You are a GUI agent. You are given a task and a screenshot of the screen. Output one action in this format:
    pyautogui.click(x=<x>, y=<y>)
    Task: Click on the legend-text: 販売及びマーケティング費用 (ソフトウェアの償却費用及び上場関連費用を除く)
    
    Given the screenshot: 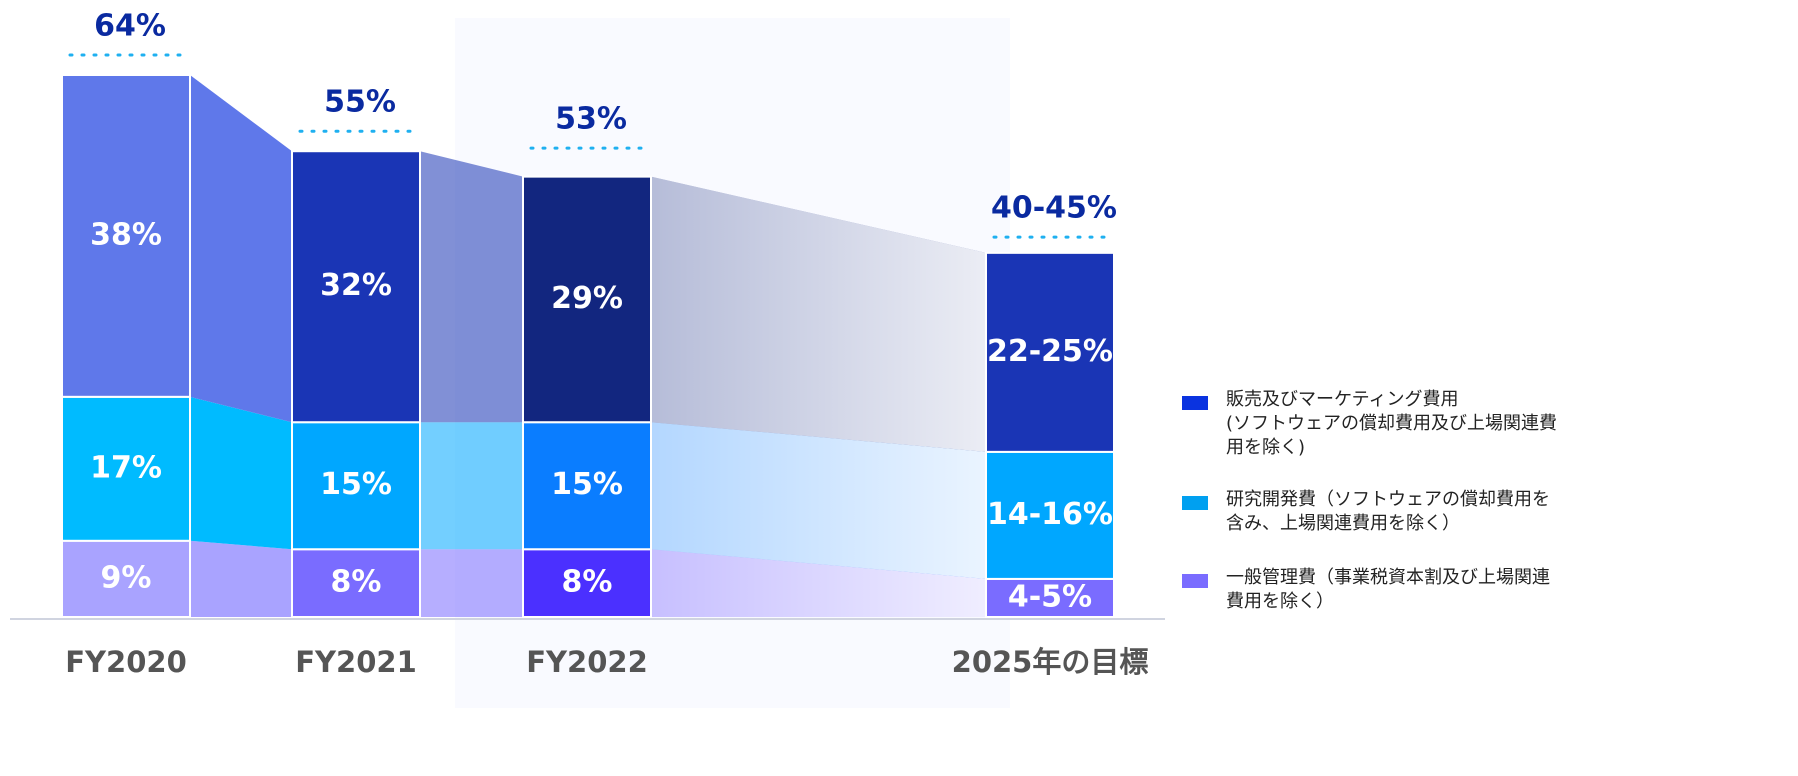 What is the action you would take?
    pyautogui.click(x=1392, y=423)
    